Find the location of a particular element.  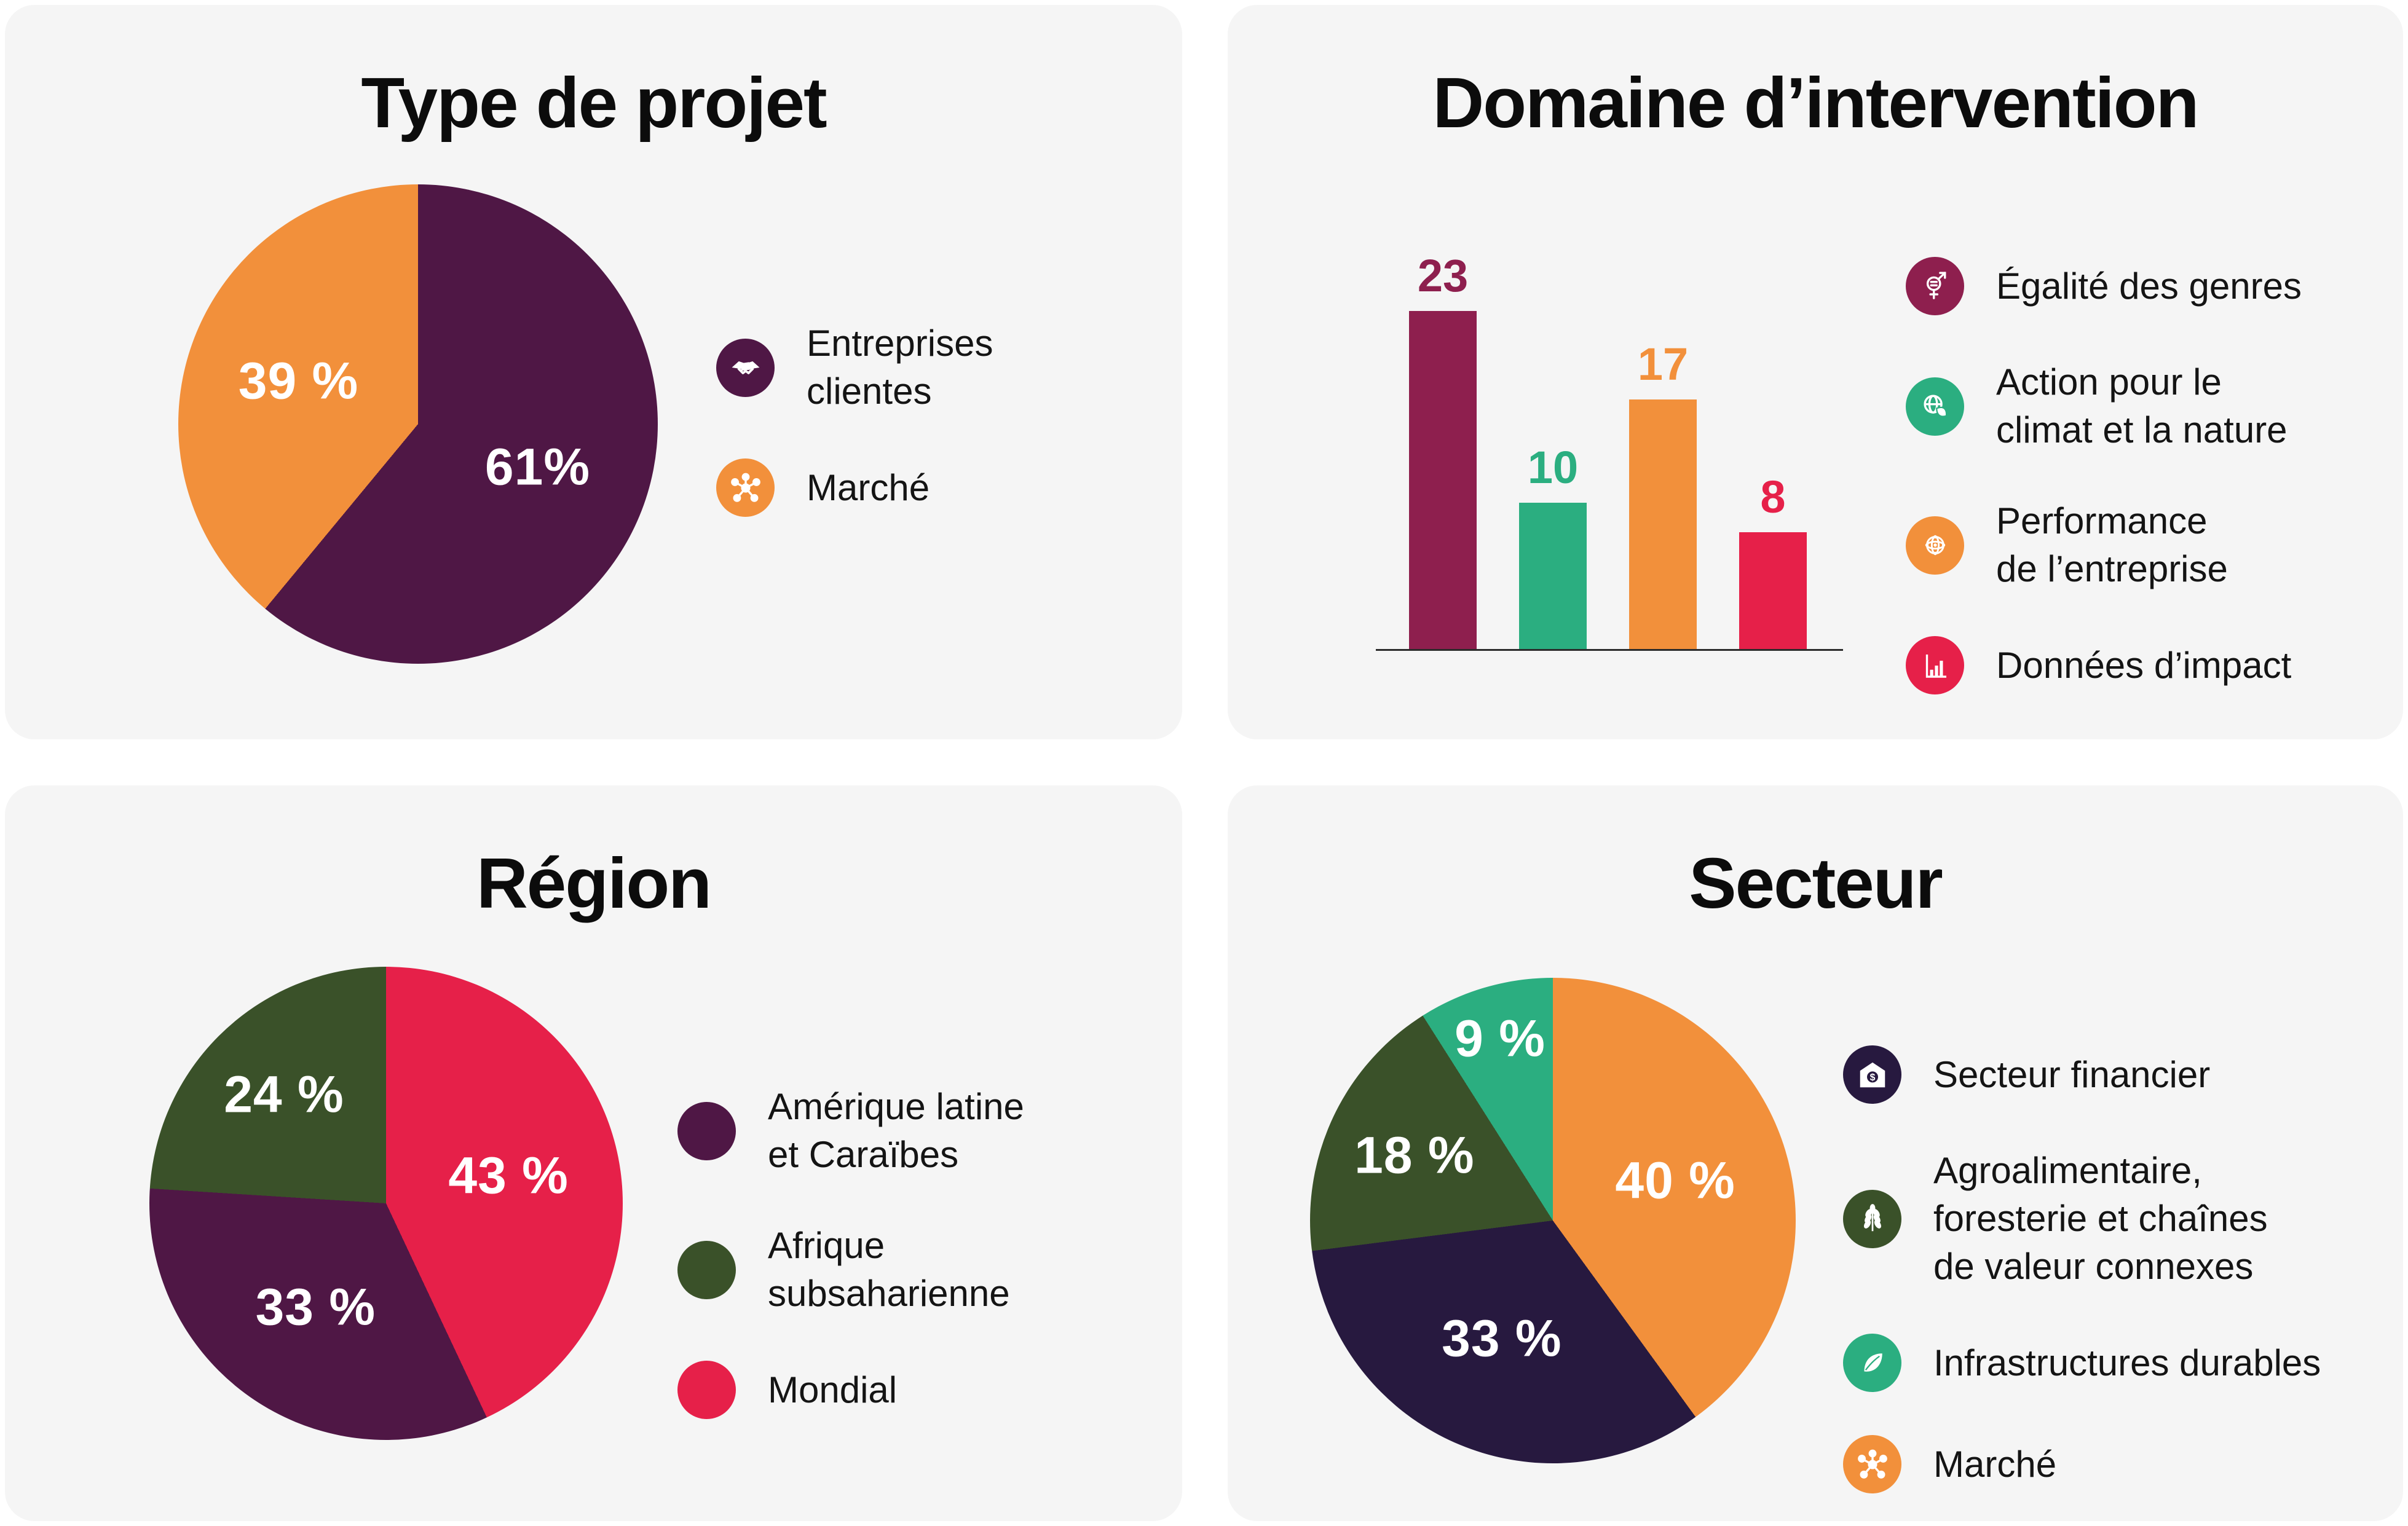

legend-label: Action pour le climat et la nature is located at coordinates (2142, 406).